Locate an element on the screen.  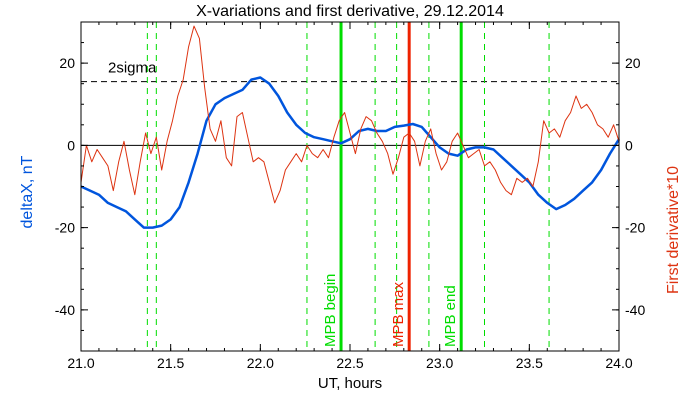
y-tick-label-right-2: 0 is located at coordinates (629, 145).